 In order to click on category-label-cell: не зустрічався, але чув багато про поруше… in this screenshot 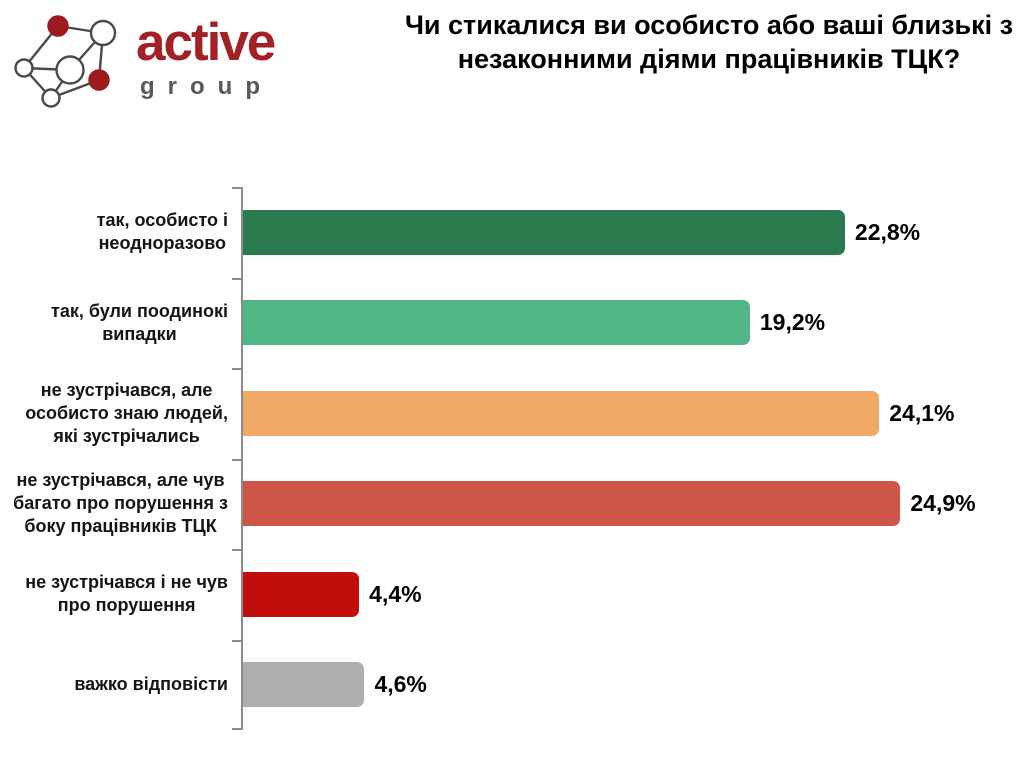, I will do `click(120, 503)`.